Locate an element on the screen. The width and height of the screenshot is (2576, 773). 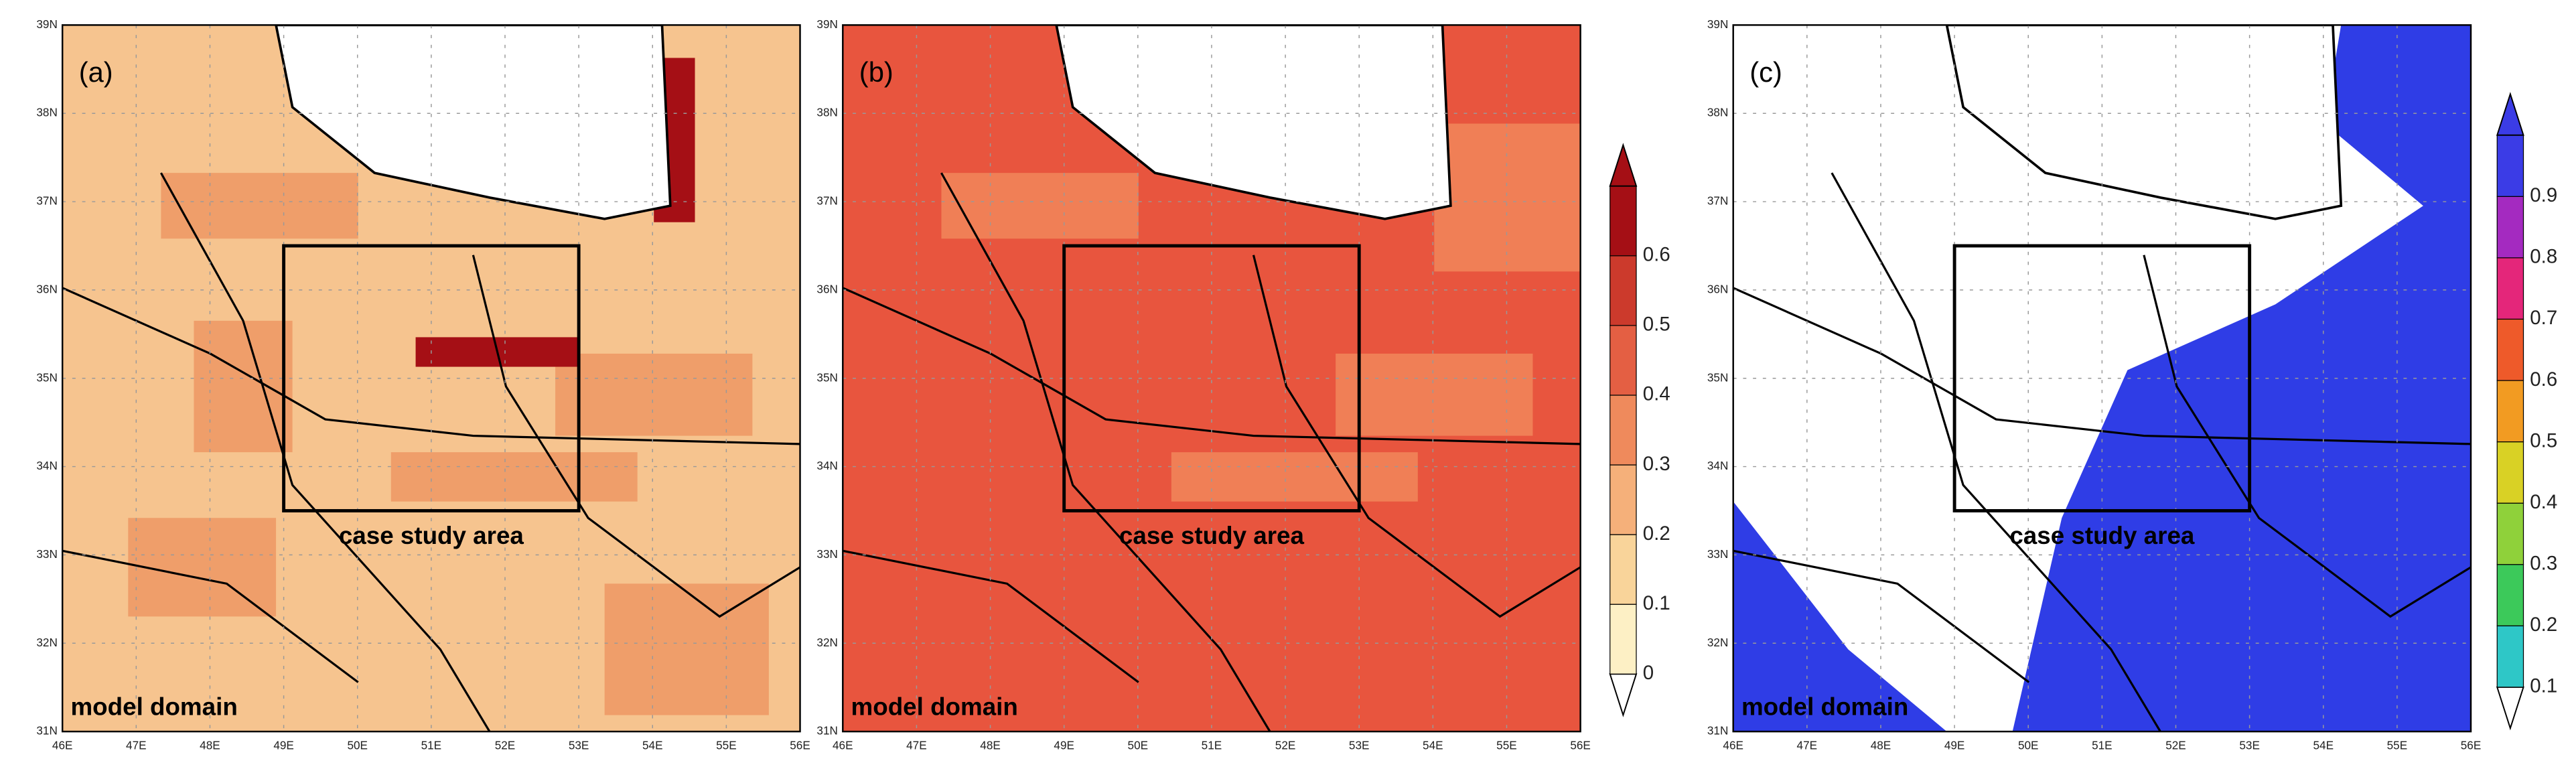
y-tick-label: 38N is located at coordinates (1717, 112).